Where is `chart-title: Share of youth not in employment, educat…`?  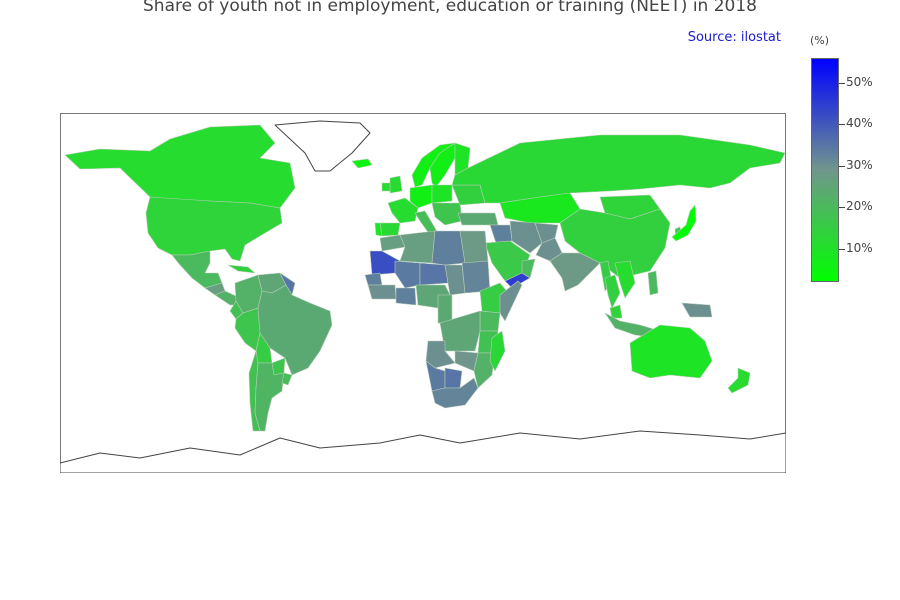 chart-title: Share of youth not in employment, educat… is located at coordinates (450, 8).